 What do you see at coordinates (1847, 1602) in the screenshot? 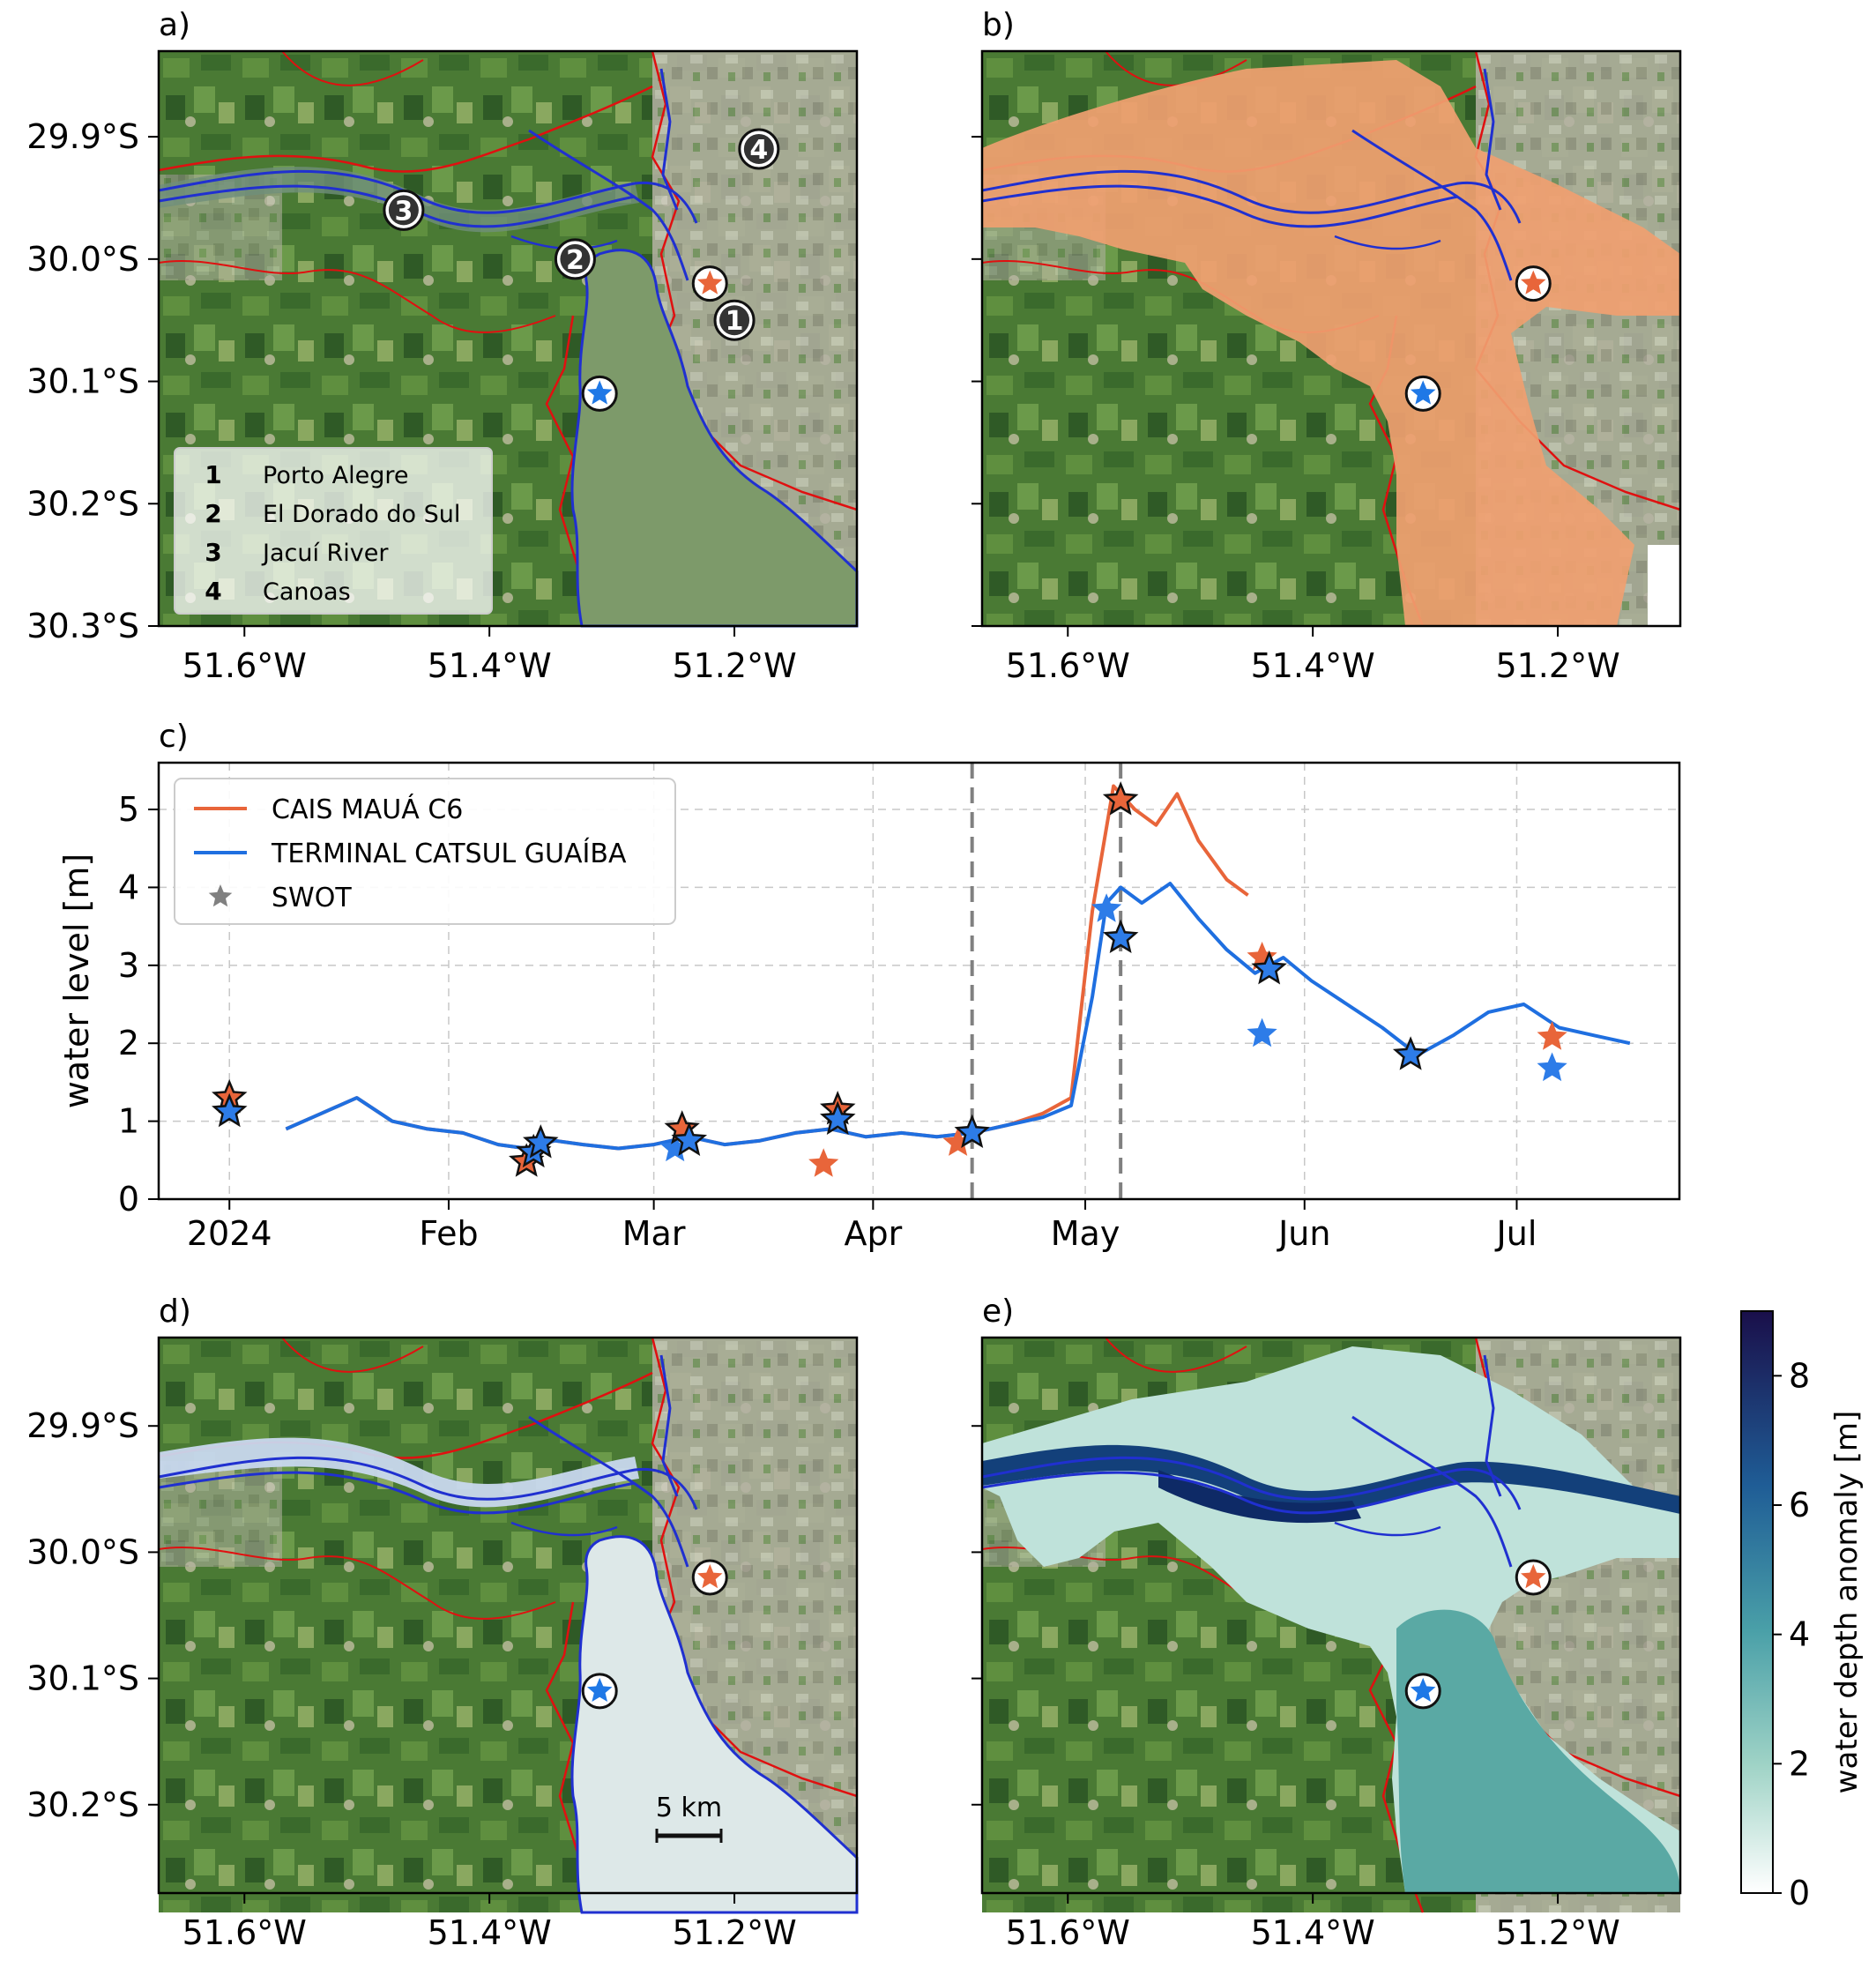
I see `colorbar-label: water depth anomaly [m]` at bounding box center [1847, 1602].